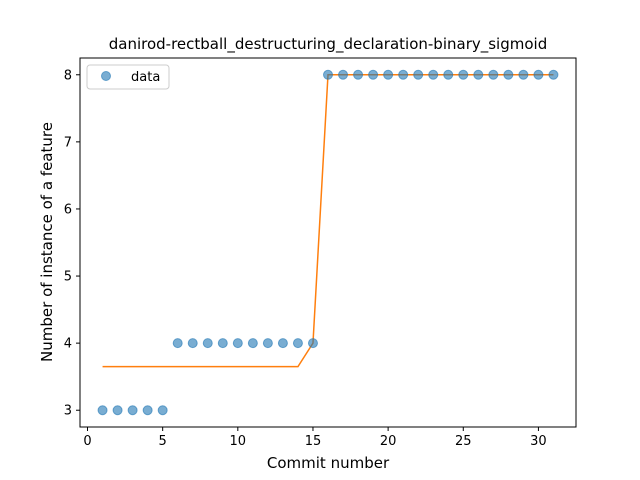 The width and height of the screenshot is (640, 480). Describe the element at coordinates (68, 142) in the screenshot. I see `y-tick-label: 7` at that location.